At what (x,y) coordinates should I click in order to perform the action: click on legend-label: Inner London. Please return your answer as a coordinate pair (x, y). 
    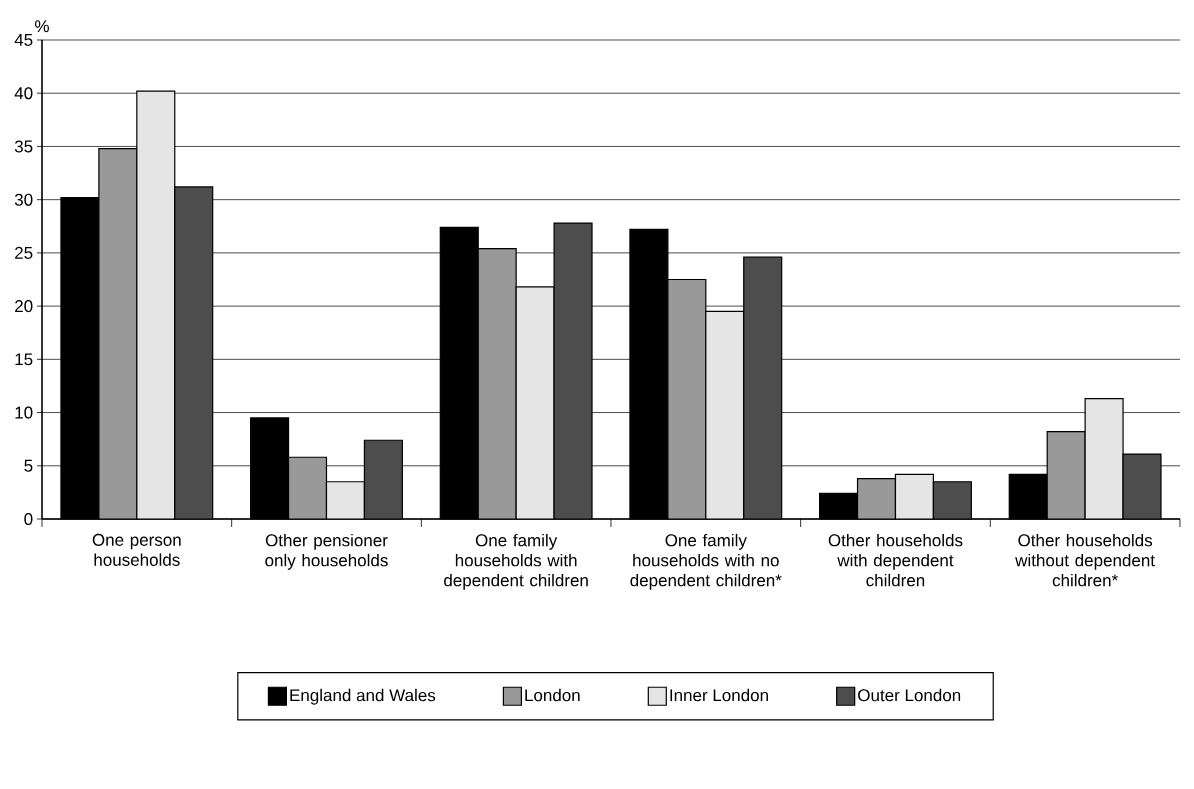
    Looking at the image, I should click on (719, 695).